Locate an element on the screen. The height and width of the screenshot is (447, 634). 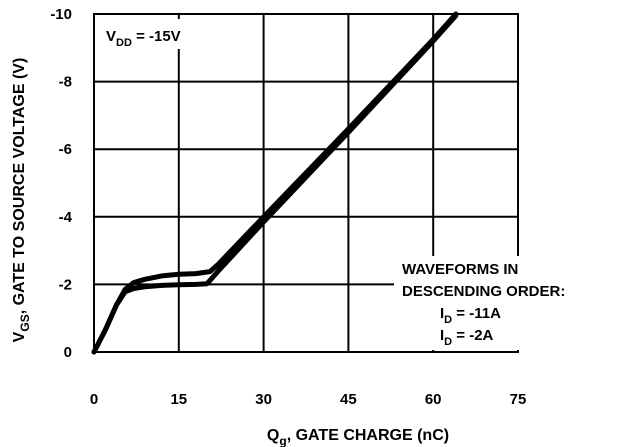
y-axis-title-rest: , GATE TO SOURCE VOLTAGE (V) is located at coordinates (19, 186).